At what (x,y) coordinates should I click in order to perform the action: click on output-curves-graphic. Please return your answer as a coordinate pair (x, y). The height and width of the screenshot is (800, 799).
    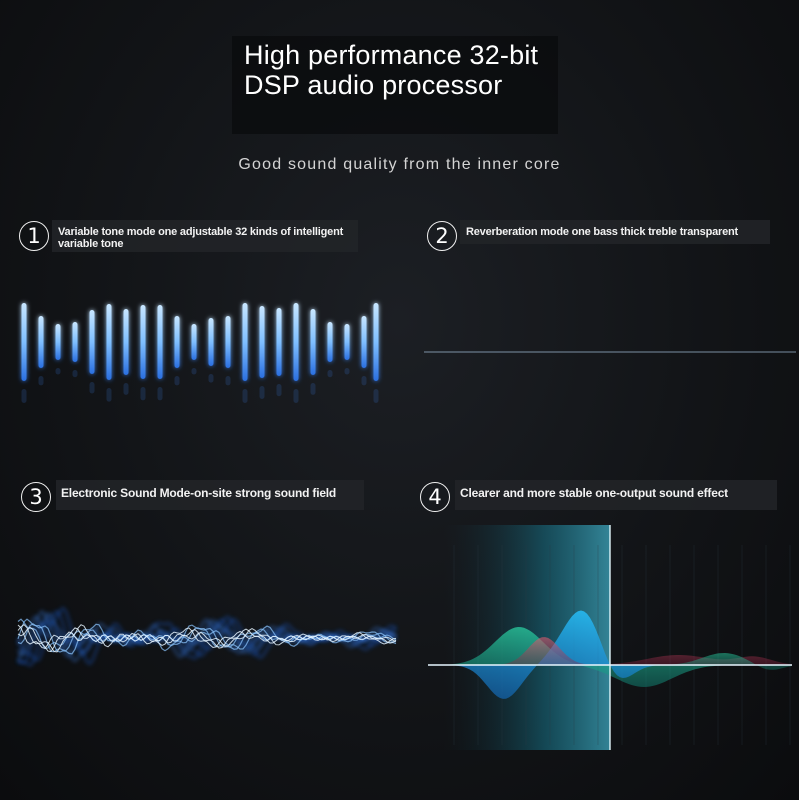
    Looking at the image, I should click on (610, 637).